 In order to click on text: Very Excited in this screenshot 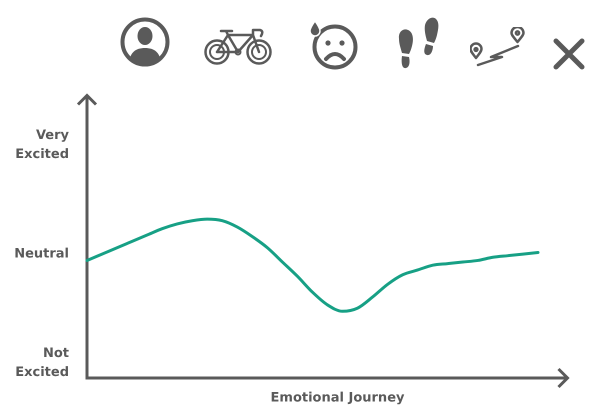, I will do `click(42, 145)`.